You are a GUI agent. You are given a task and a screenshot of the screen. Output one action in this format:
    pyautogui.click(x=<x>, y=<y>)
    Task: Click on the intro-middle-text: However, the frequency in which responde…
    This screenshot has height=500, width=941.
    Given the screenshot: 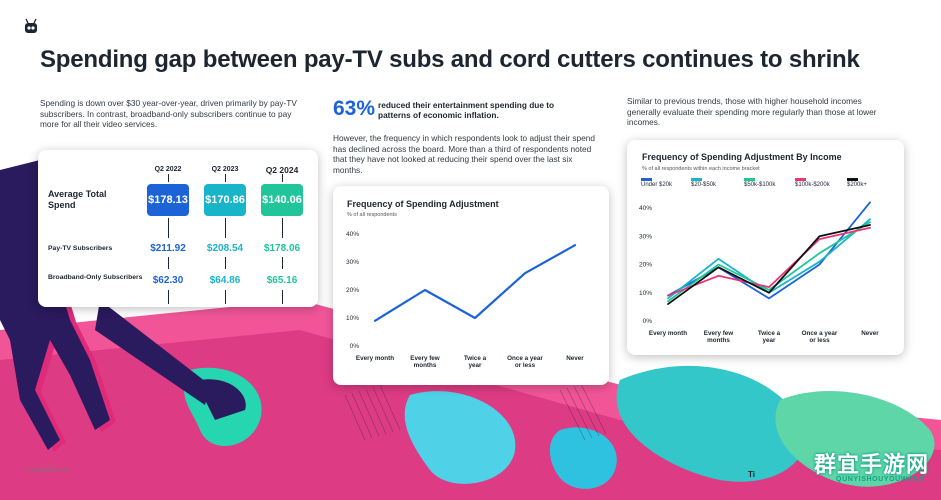 What is the action you would take?
    pyautogui.click(x=464, y=154)
    